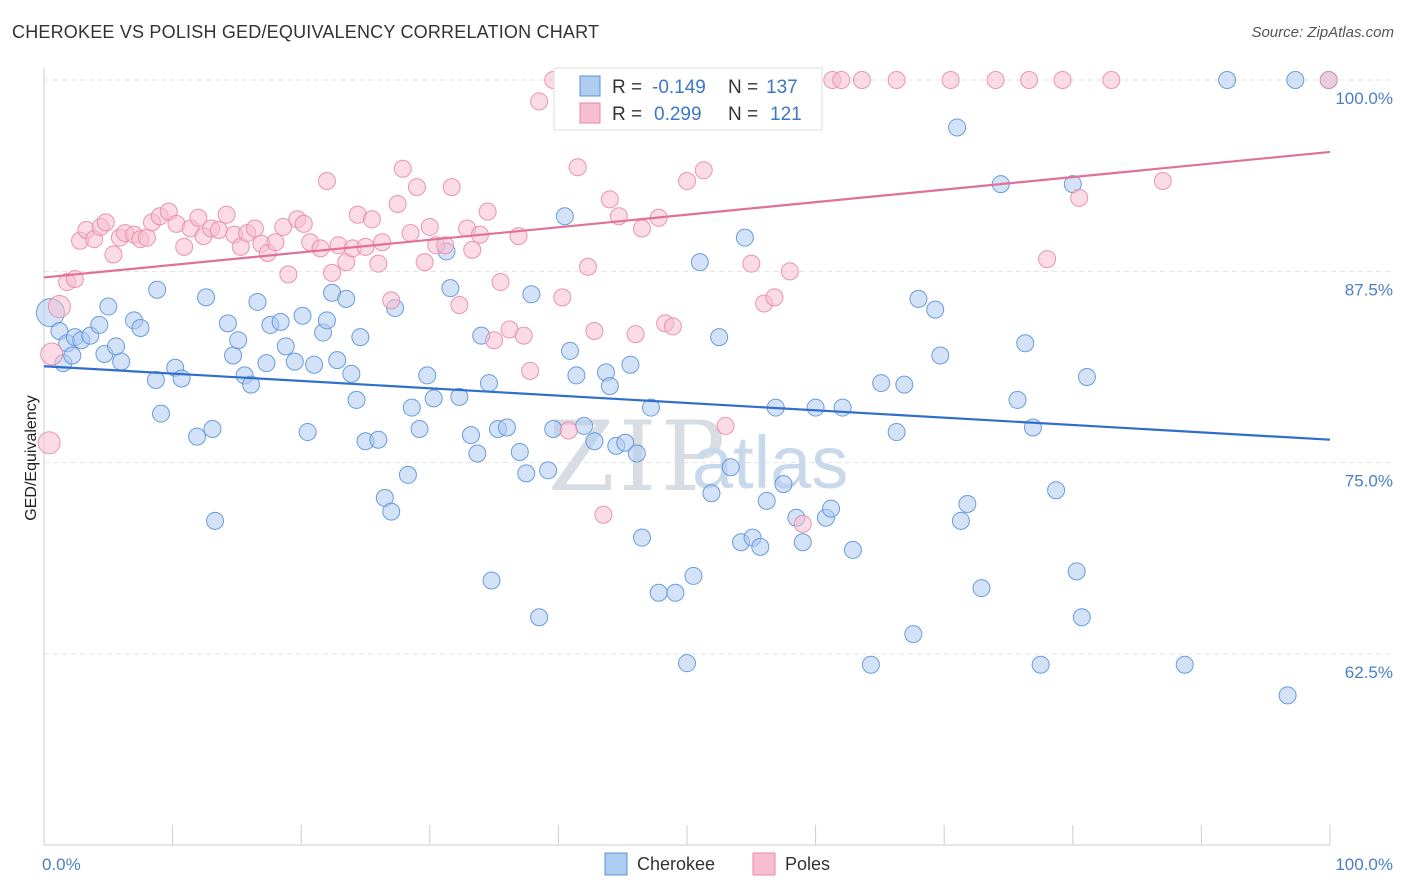 This screenshot has width=1406, height=892. What do you see at coordinates (687, 214) in the screenshot?
I see `poles-trend-line` at bounding box center [687, 214].